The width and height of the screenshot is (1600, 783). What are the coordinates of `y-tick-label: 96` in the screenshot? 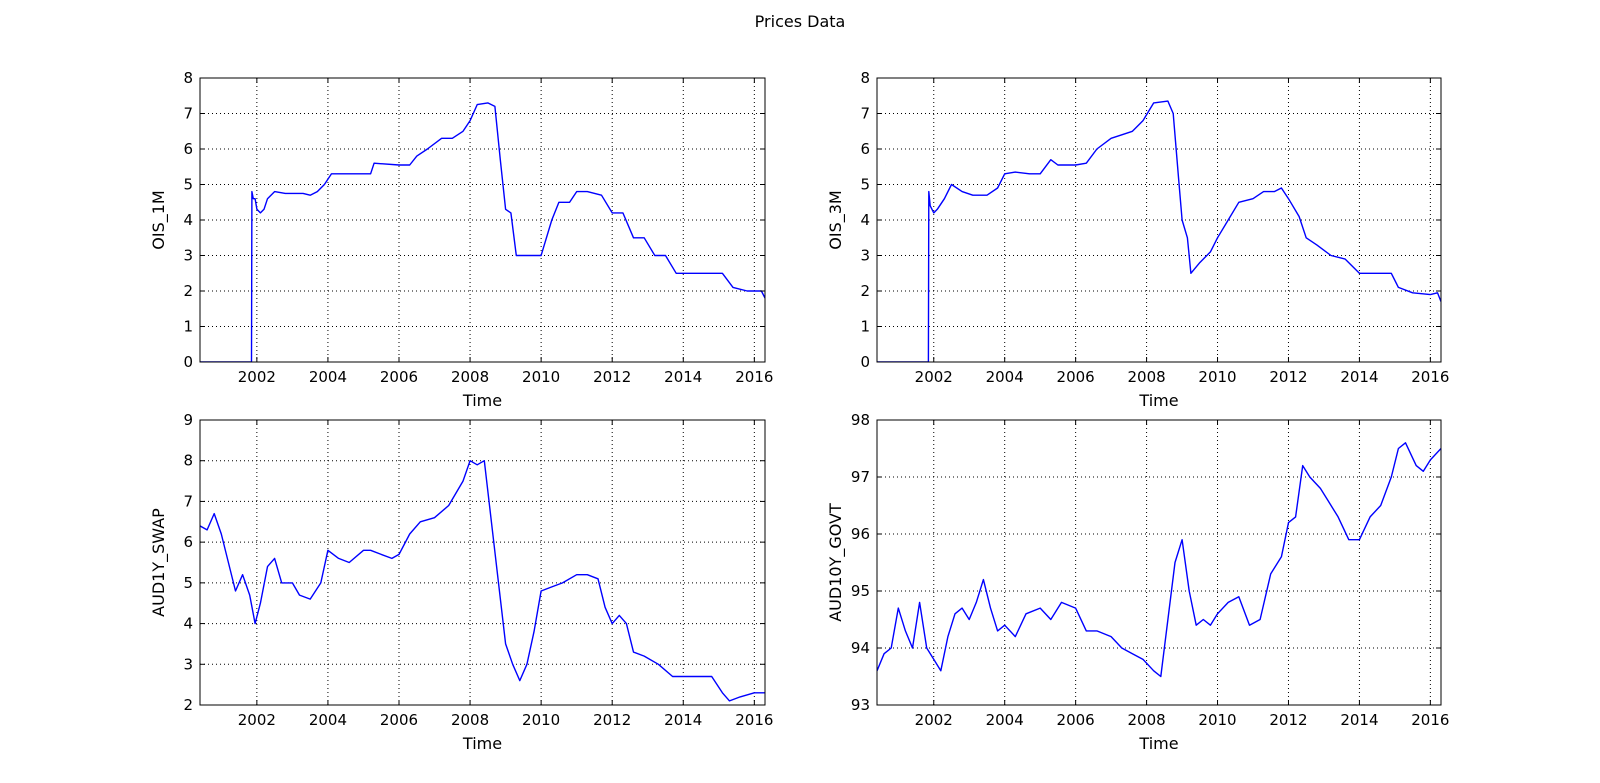 It's located at (860, 534).